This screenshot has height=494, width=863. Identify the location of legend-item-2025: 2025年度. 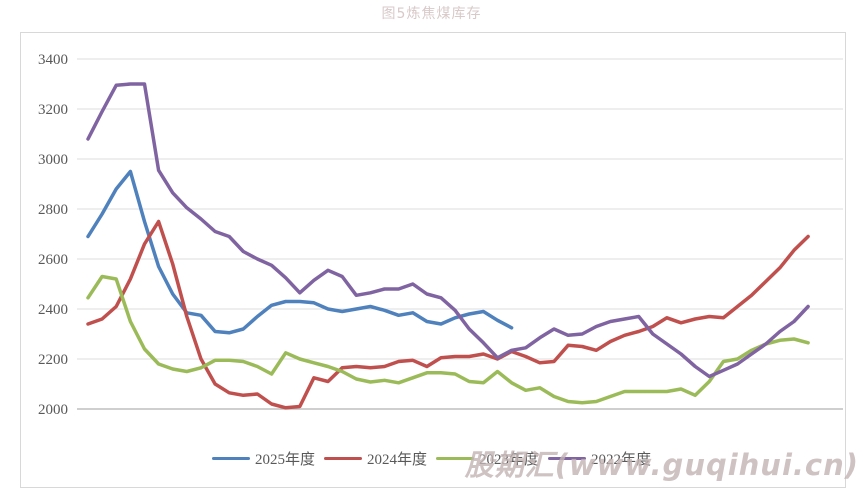
(263, 458).